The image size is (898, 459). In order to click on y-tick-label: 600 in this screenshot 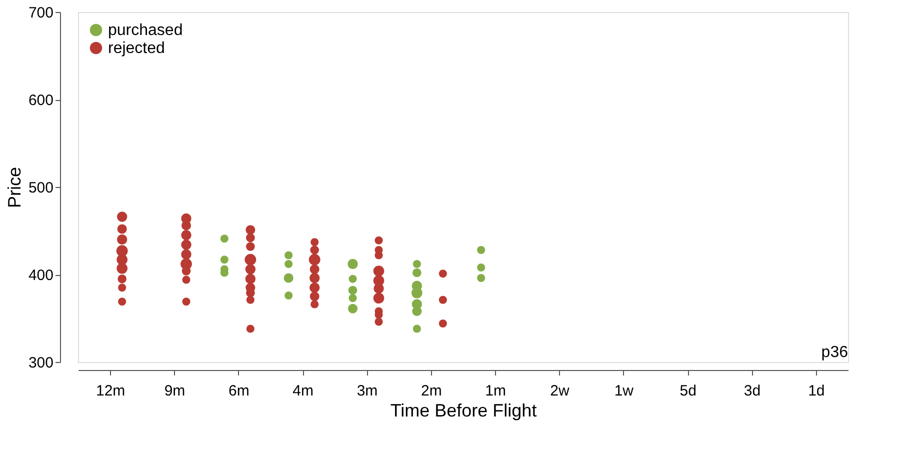, I will do `click(41, 100)`.